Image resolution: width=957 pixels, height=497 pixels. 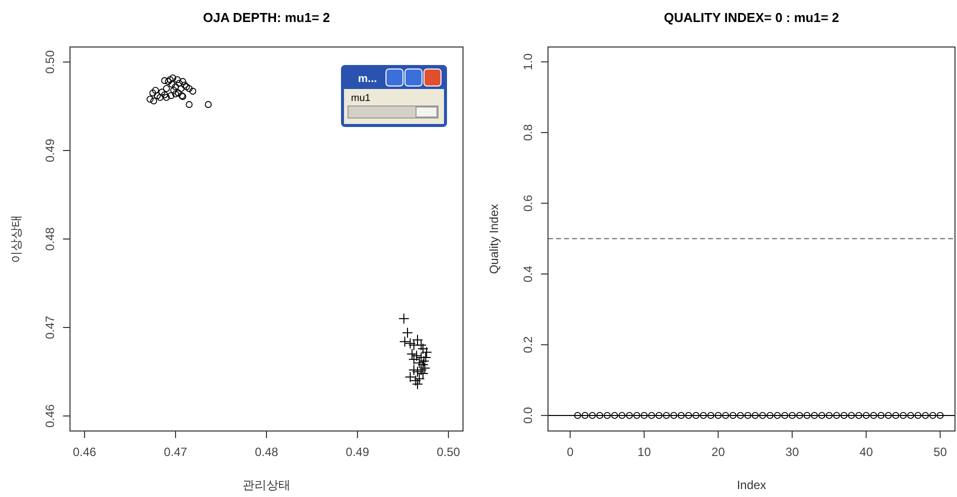 What do you see at coordinates (570, 452) in the screenshot?
I see `x-tick-label: 0` at bounding box center [570, 452].